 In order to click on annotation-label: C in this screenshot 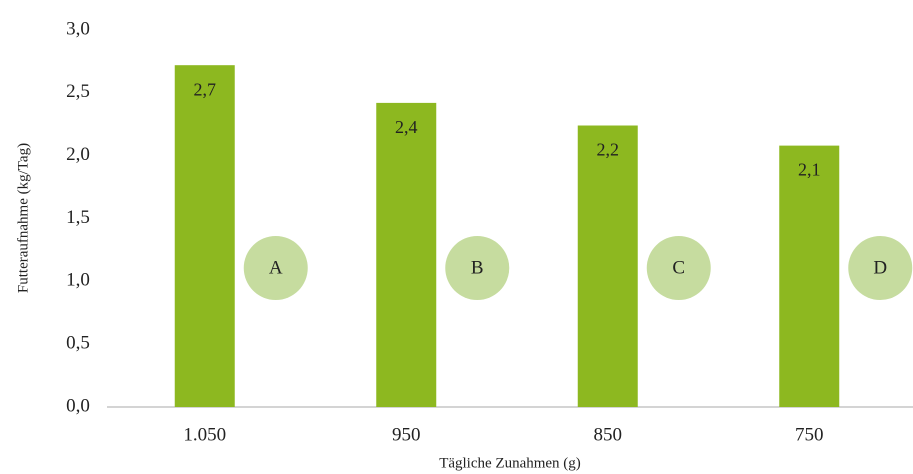, I will do `click(678, 267)`.